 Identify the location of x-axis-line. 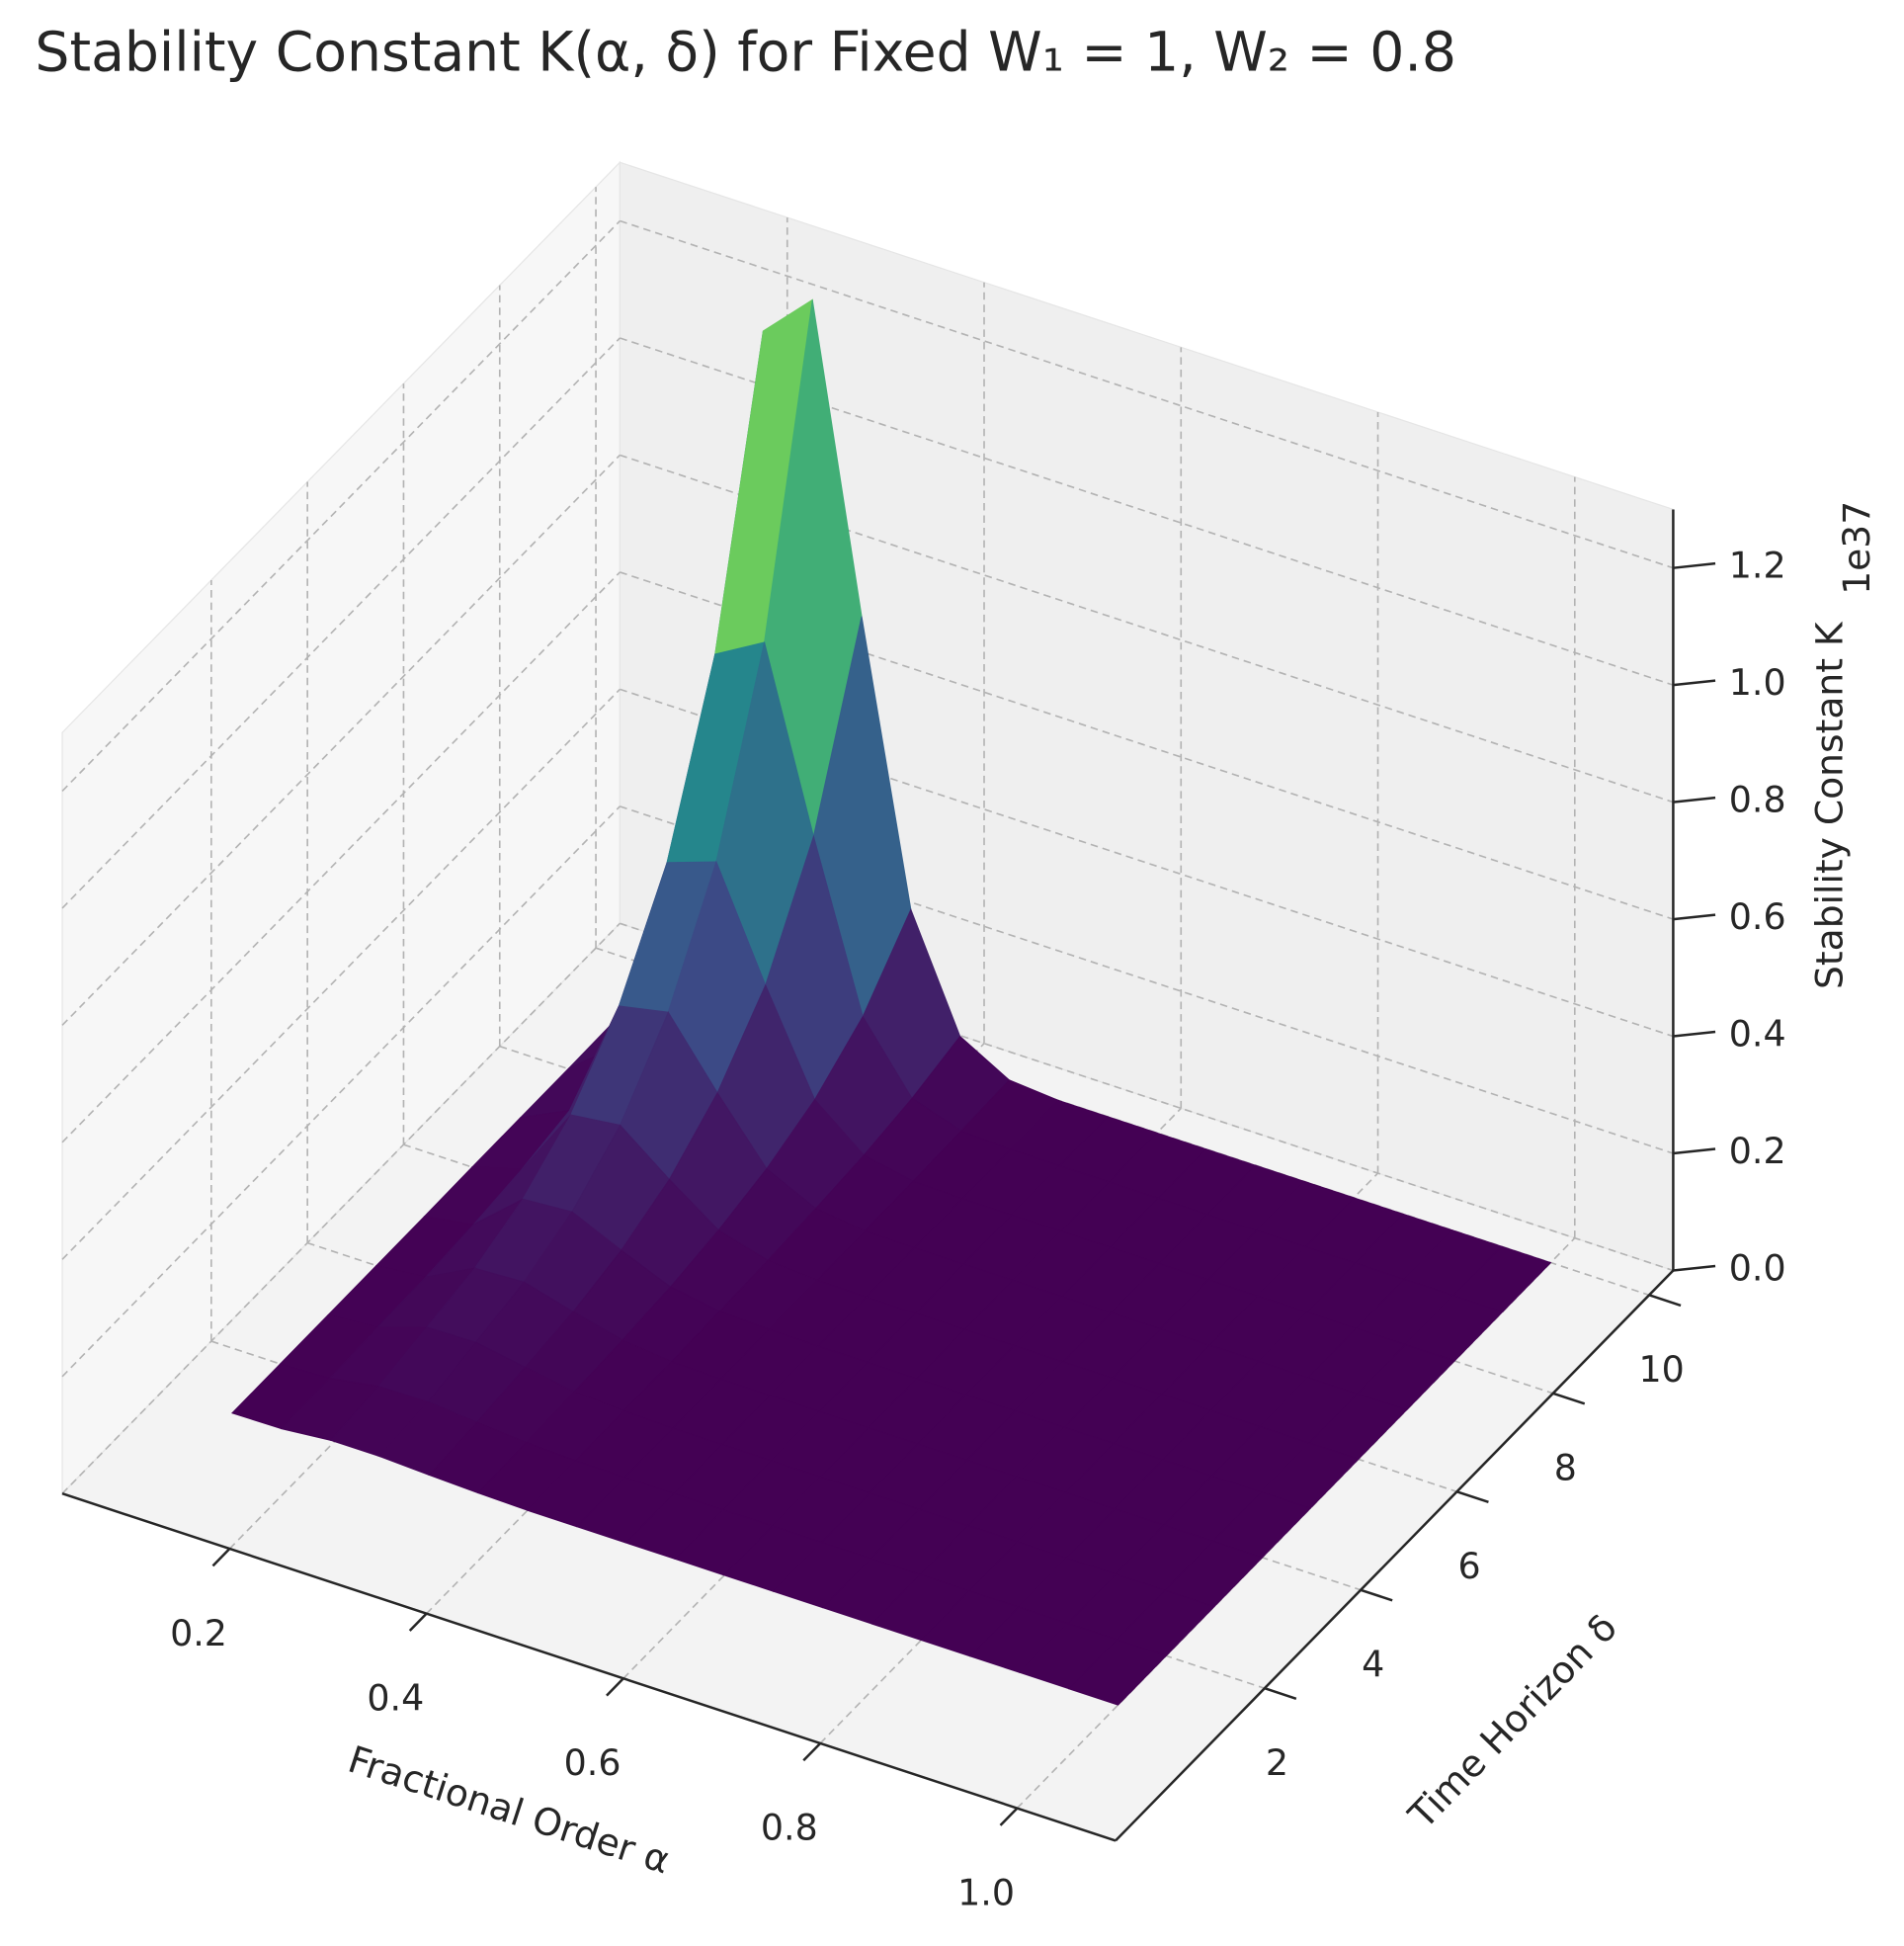
(589, 1667).